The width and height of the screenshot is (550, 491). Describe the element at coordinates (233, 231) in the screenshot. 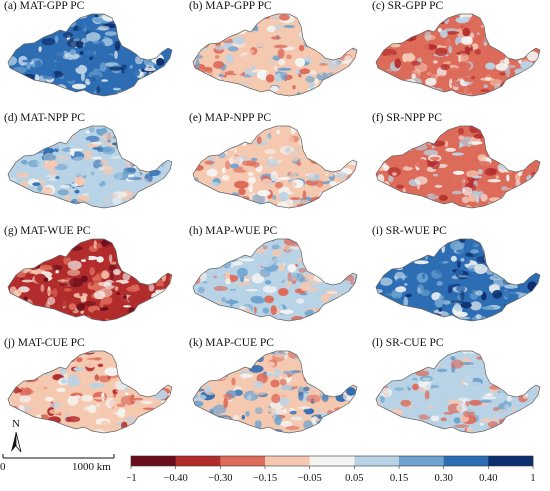

I see `panel-title: (h) MAP-WUE PC` at that location.